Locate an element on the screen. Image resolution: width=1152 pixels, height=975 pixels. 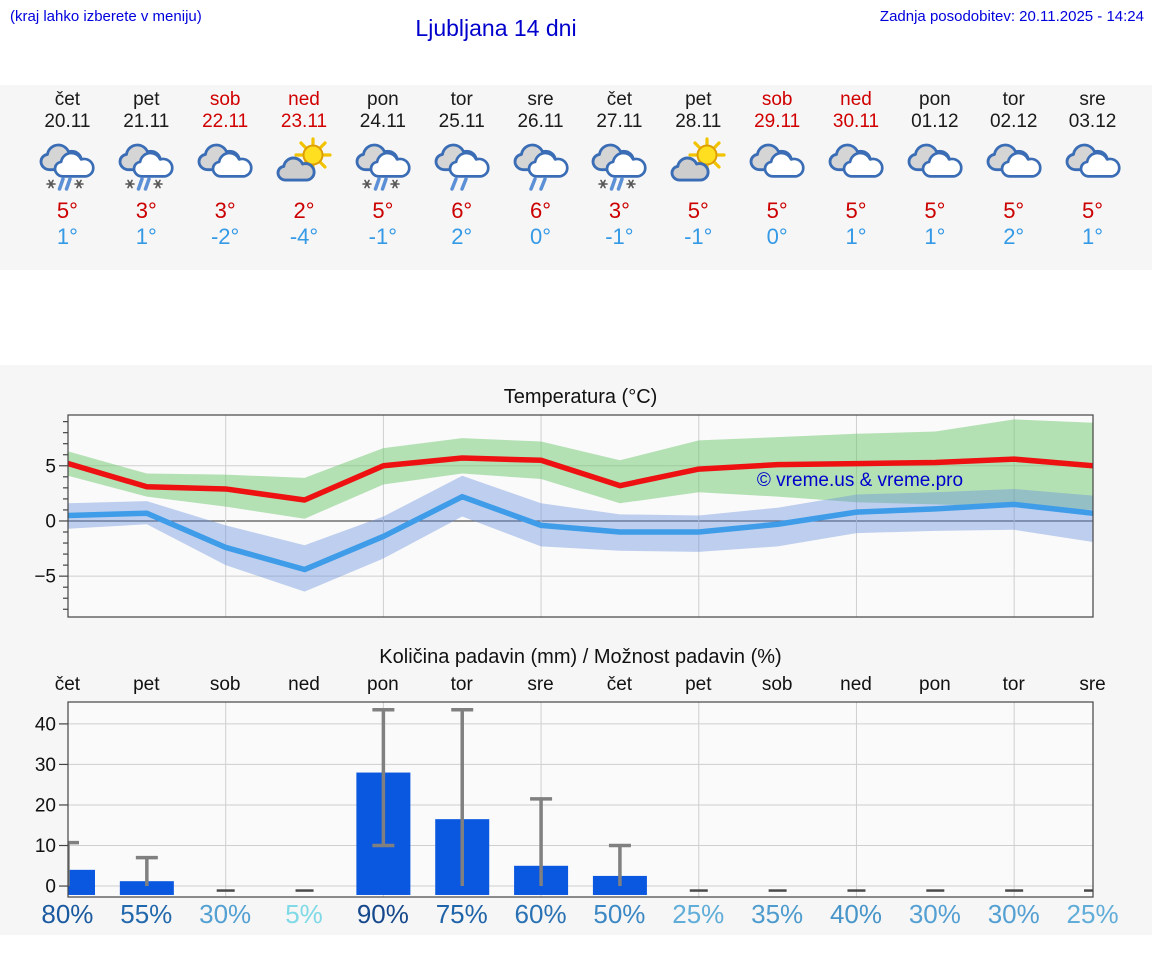
forecast-day: pon 01.12 5° 1° is located at coordinates (934, 169).